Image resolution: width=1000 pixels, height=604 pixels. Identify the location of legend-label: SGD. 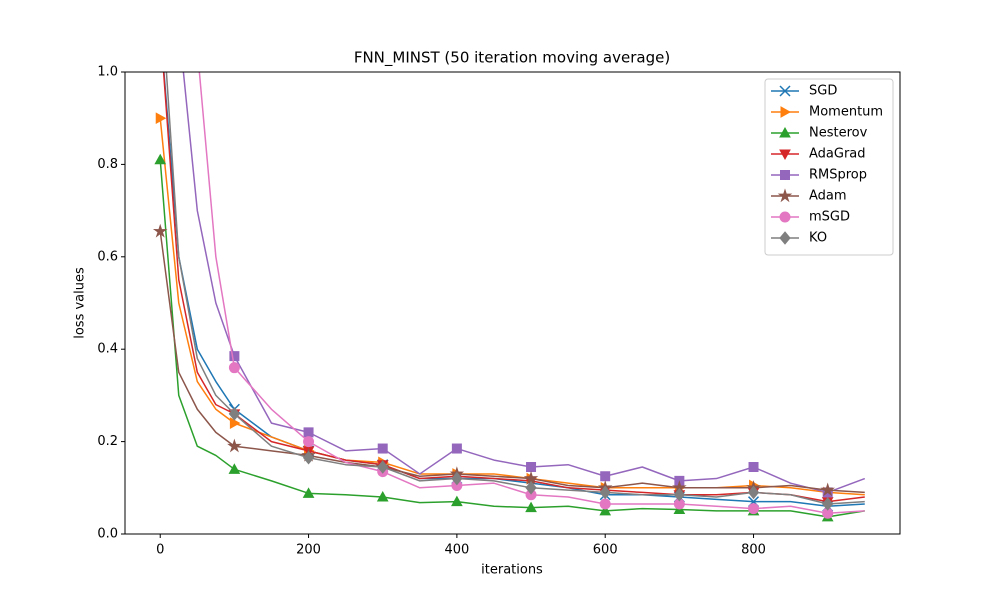
(823, 91).